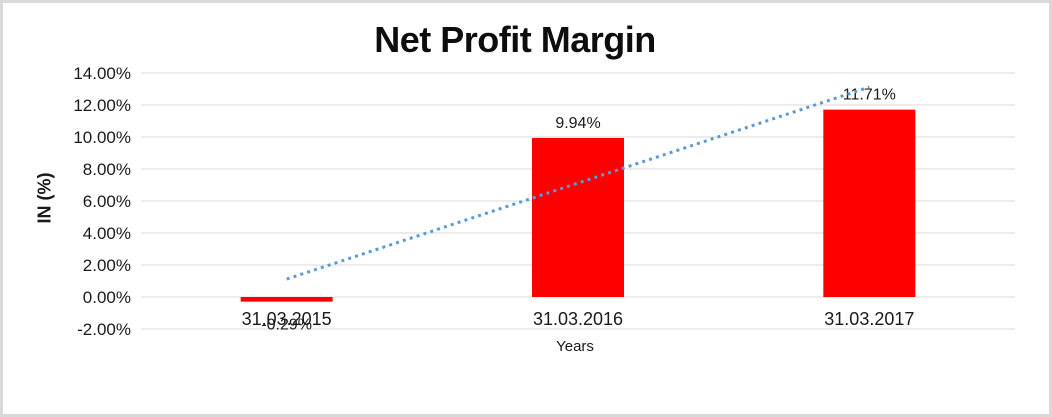 The width and height of the screenshot is (1052, 417). What do you see at coordinates (869, 95) in the screenshot?
I see `bar-data-label: 11.71%` at bounding box center [869, 95].